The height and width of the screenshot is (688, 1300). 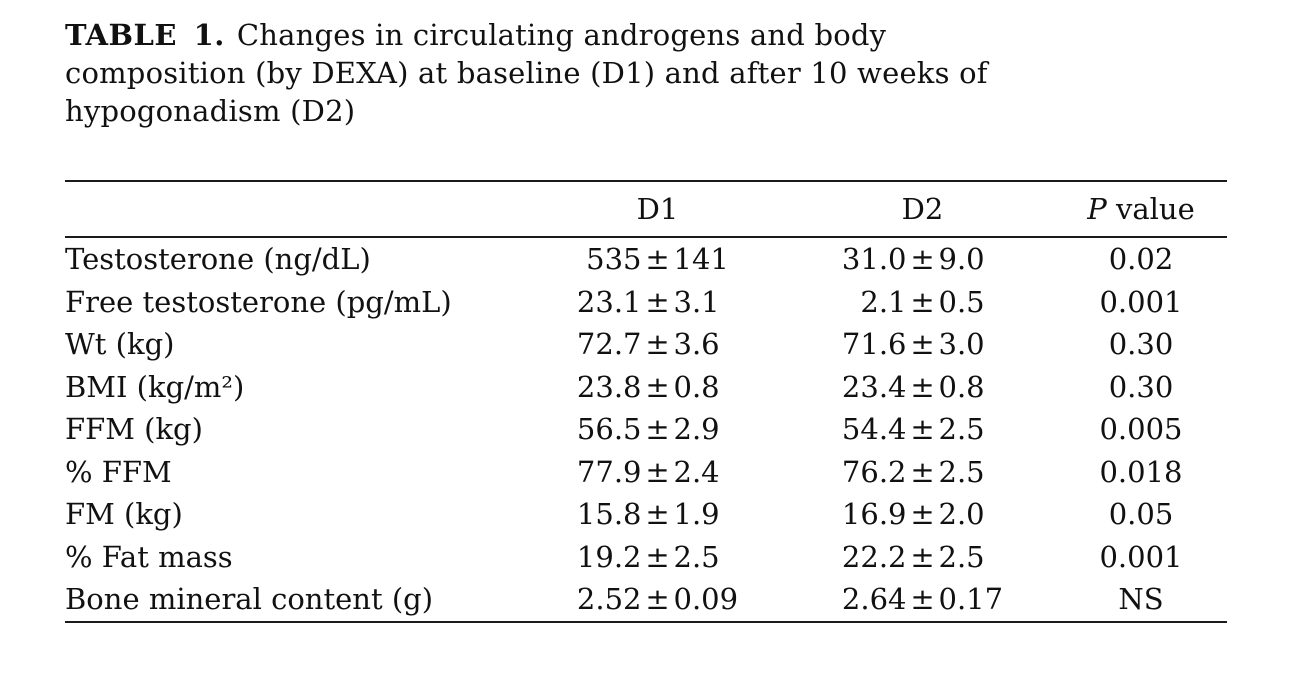 I want to click on mean-value: 19.2, so click(x=609, y=556).